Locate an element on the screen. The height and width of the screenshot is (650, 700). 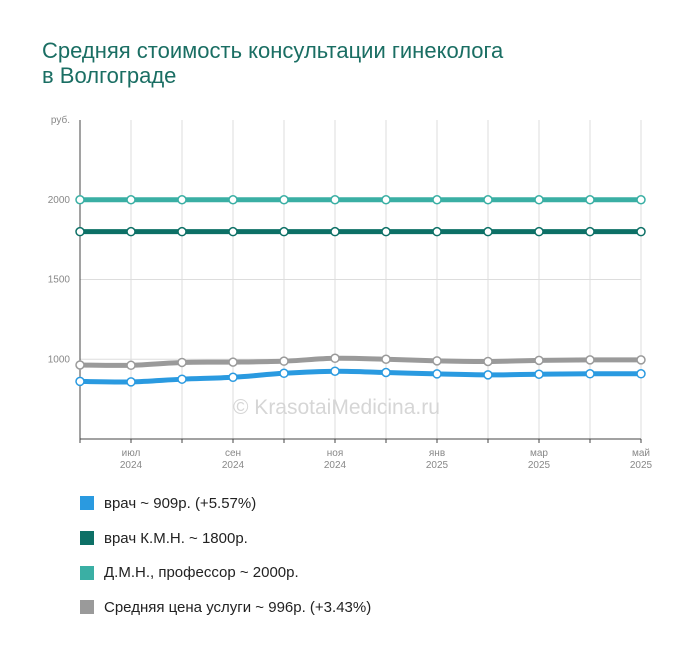
y-tick-label: 1500 is located at coordinates (59, 280).